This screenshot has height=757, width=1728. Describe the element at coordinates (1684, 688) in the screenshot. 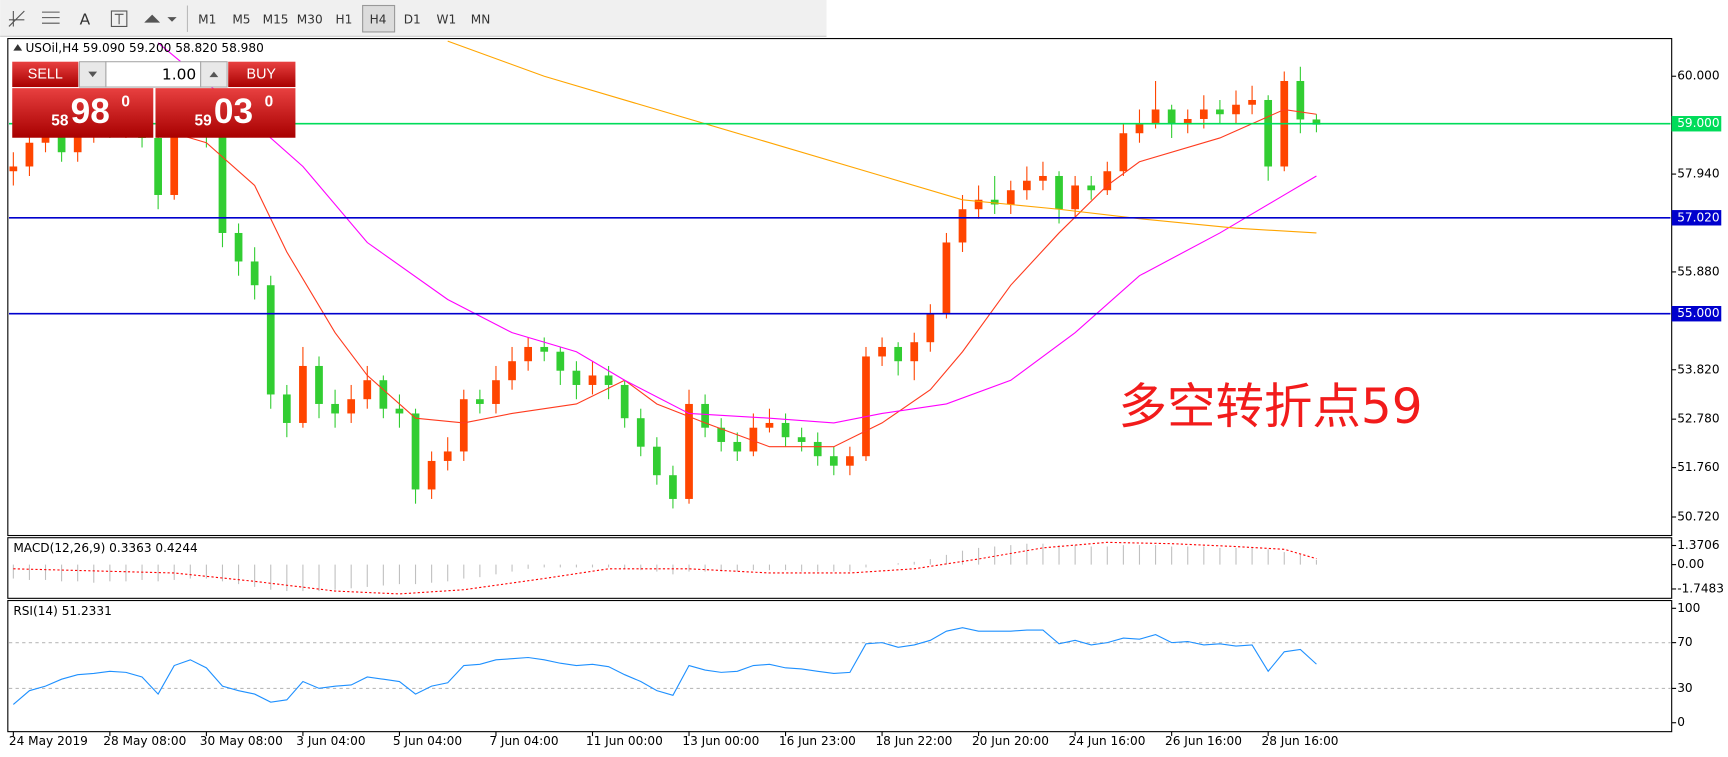

I see `y-tick-label: 30` at that location.